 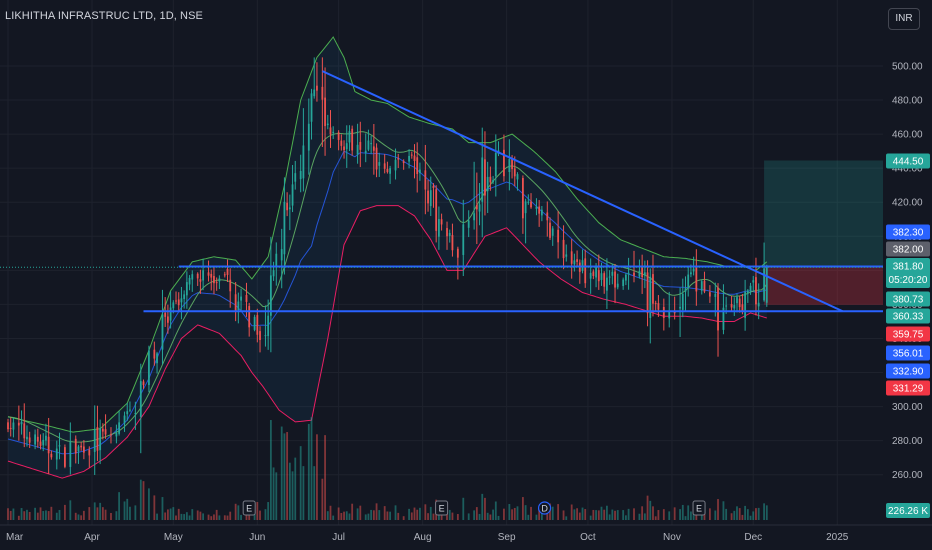 I want to click on time-tick-label: Oct, so click(x=588, y=537).